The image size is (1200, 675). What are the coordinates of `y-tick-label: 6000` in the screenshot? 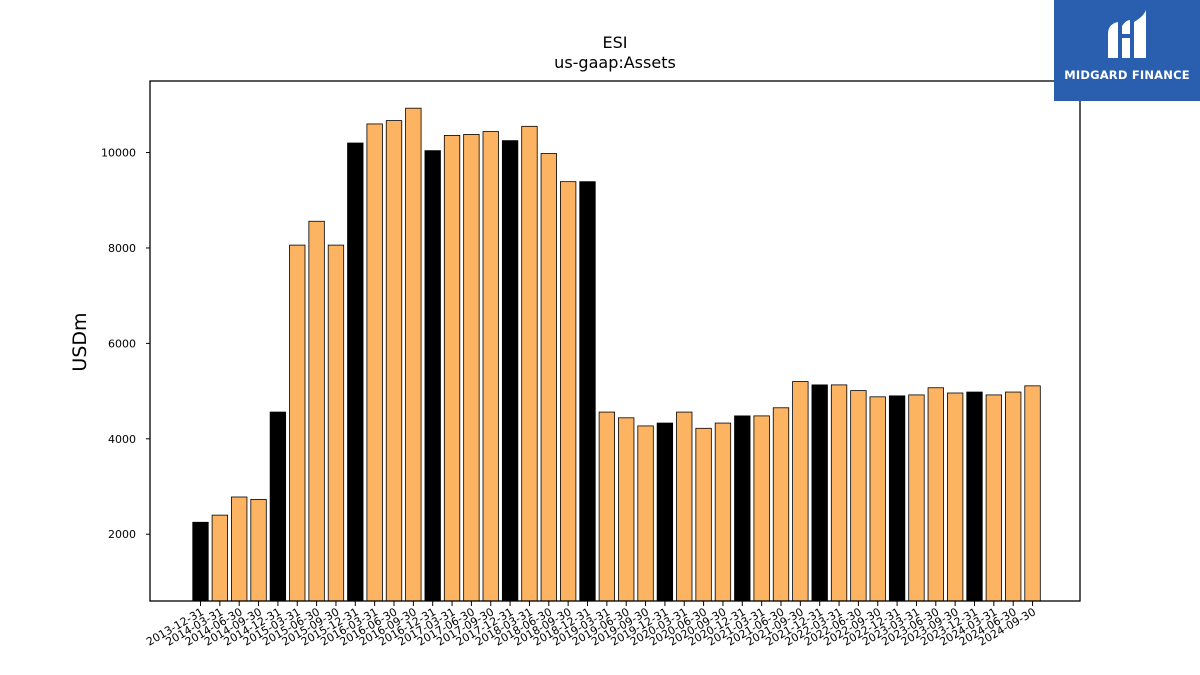 It's located at (122, 343).